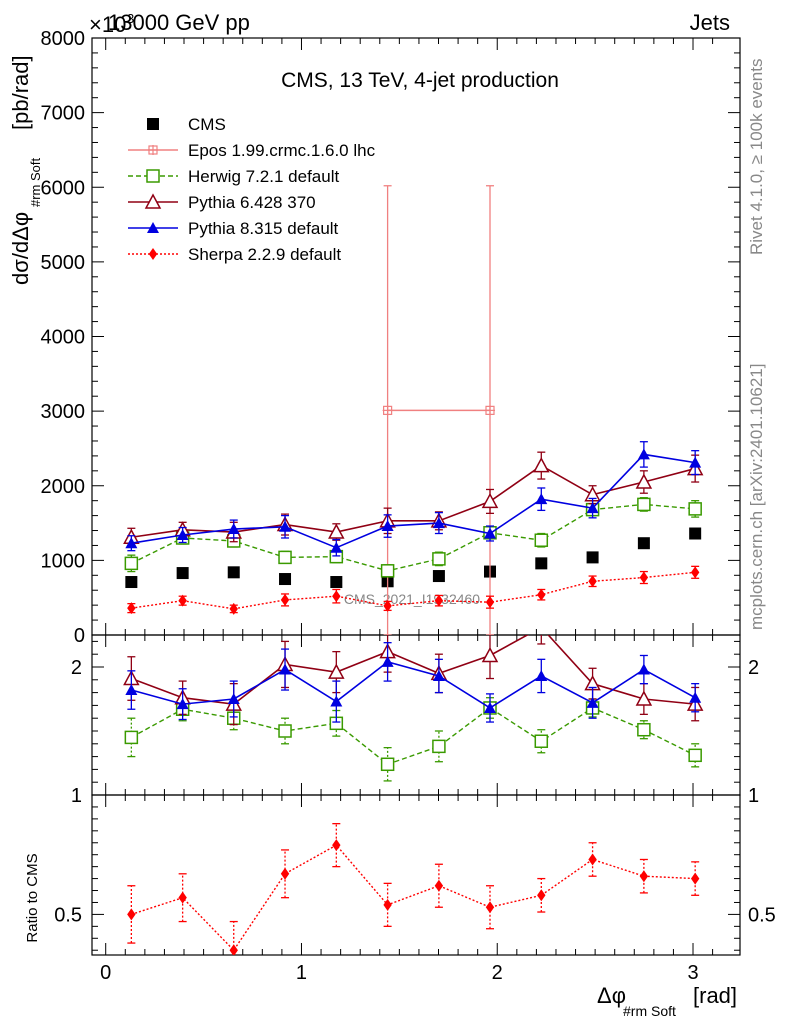 This screenshot has width=786, height=1024. What do you see at coordinates (753, 668) in the screenshot?
I see `ratio-tick-label-right: 2` at bounding box center [753, 668].